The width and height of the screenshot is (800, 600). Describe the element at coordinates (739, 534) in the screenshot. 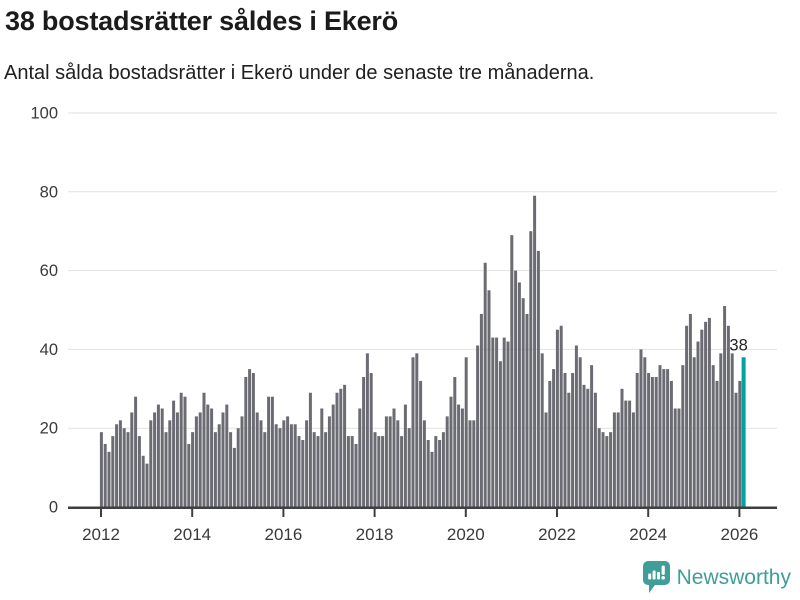

I see `x-axis-tick-label: 2026` at that location.